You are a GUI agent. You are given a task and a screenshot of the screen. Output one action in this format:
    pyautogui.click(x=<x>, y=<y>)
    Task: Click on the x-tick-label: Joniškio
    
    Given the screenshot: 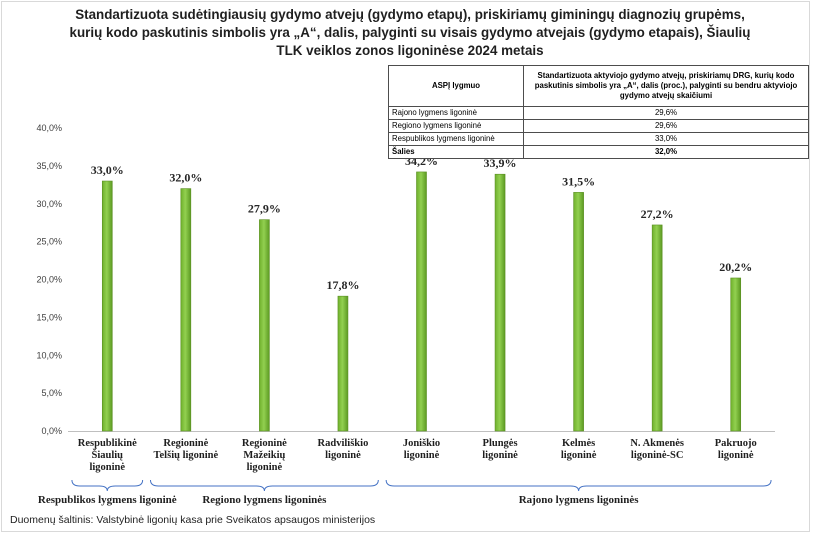 What is the action you would take?
    pyautogui.click(x=421, y=443)
    